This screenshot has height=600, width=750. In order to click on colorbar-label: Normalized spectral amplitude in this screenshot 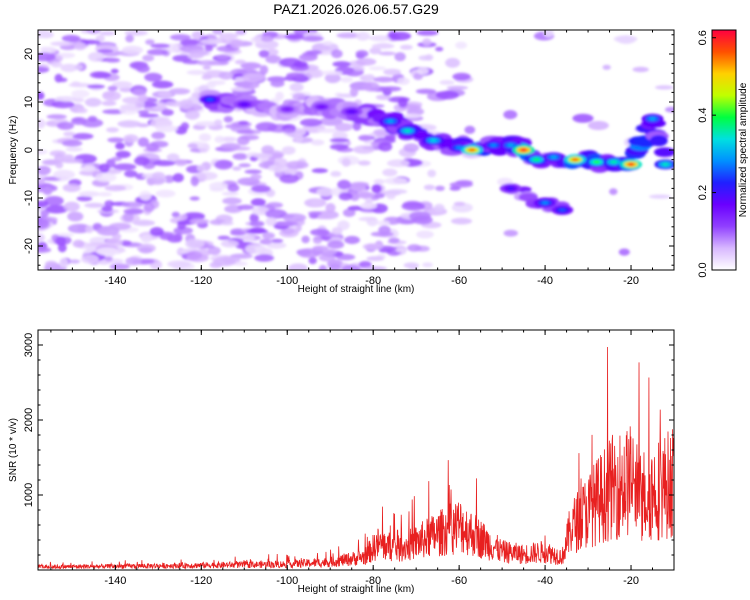, I will do `click(743, 149)`.